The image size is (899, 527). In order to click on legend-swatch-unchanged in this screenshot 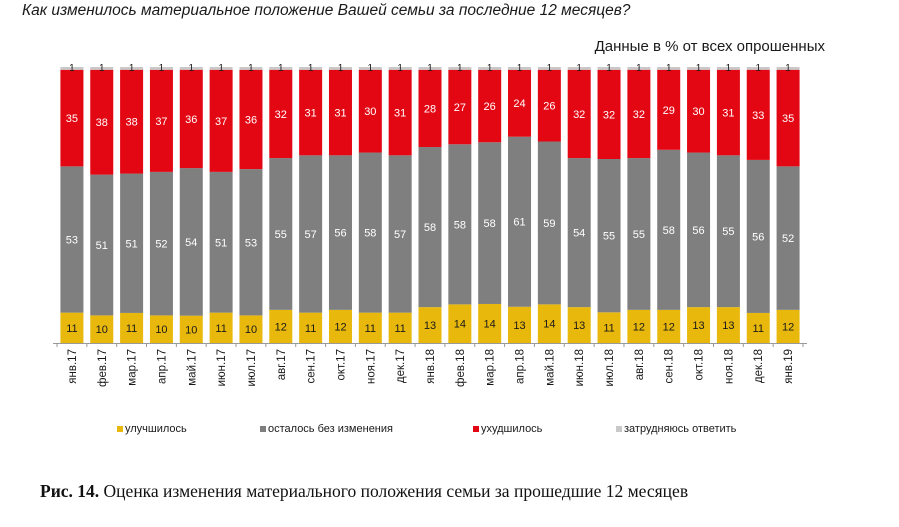, I will do `click(263, 429)`.